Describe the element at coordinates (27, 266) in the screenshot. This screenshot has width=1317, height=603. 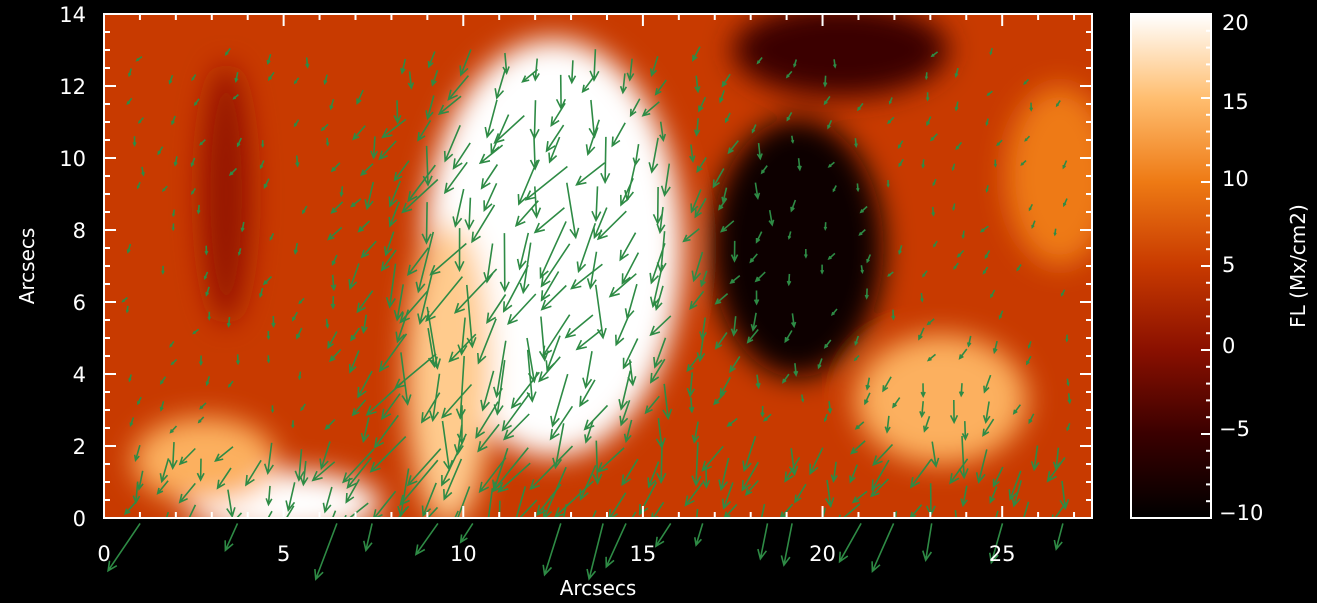
I see `y-axis-label: Arcsecs` at that location.